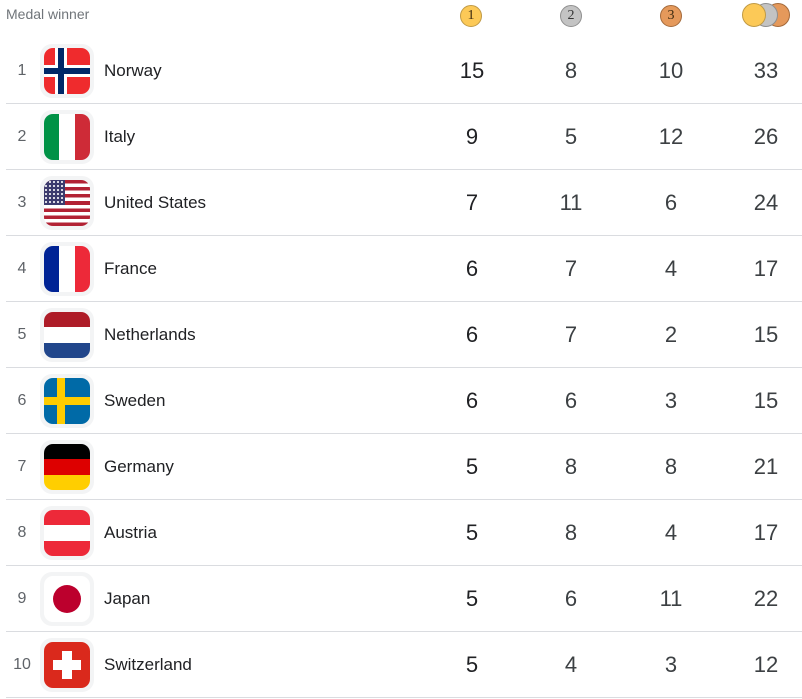 This screenshot has height=699, width=802. I want to click on bronze-count: 10, so click(671, 70).